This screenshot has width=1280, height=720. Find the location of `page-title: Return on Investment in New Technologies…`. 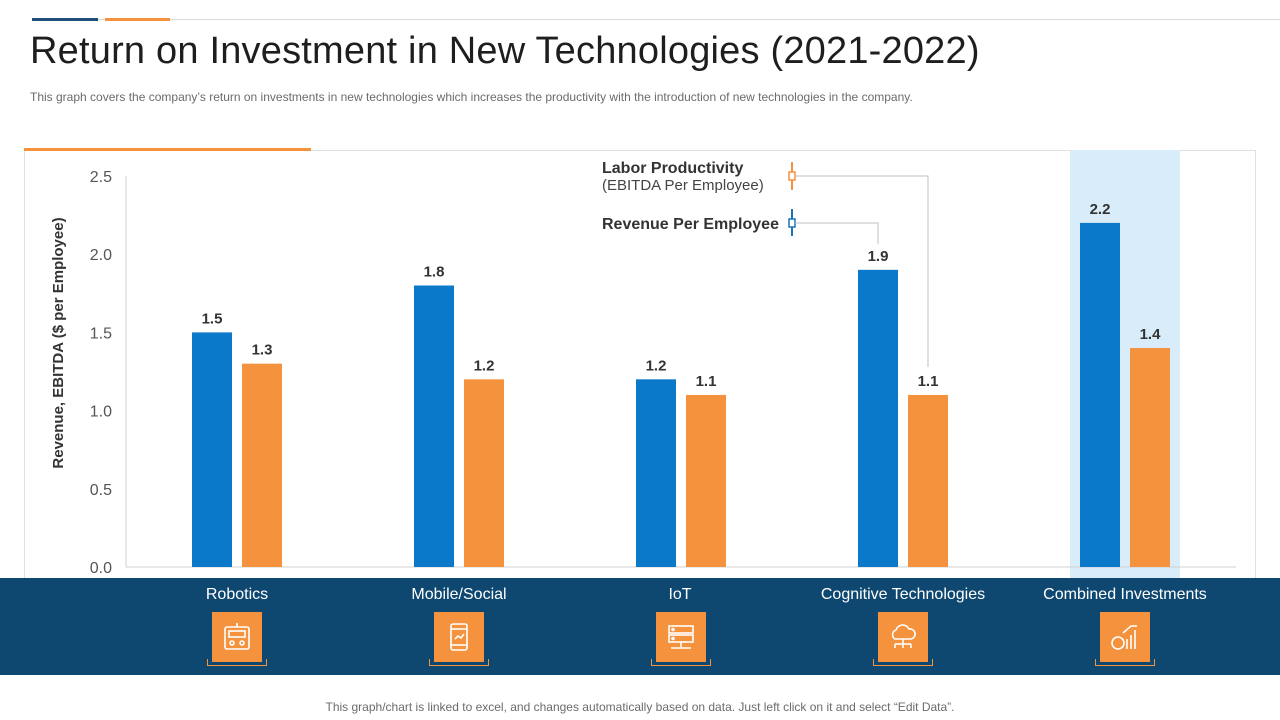

page-title: Return on Investment in New Technologies… is located at coordinates (505, 51).